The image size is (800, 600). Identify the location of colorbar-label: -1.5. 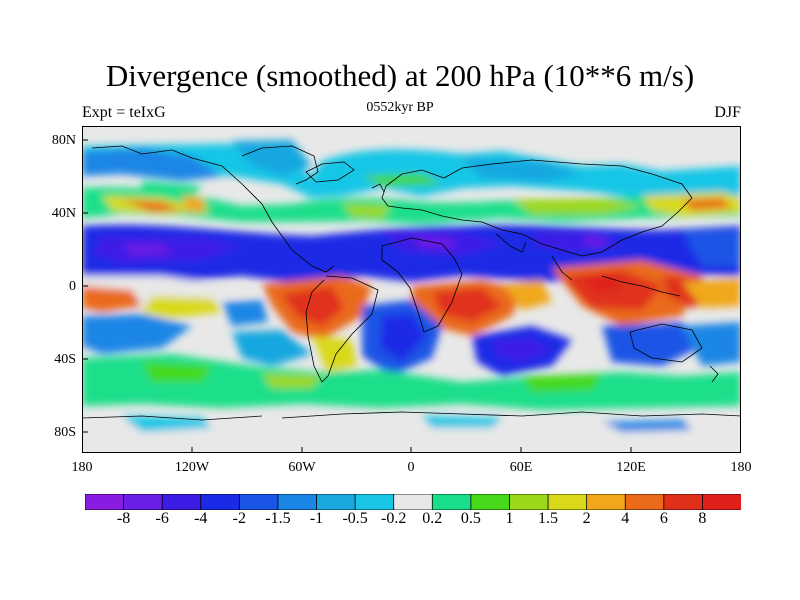
(278, 518).